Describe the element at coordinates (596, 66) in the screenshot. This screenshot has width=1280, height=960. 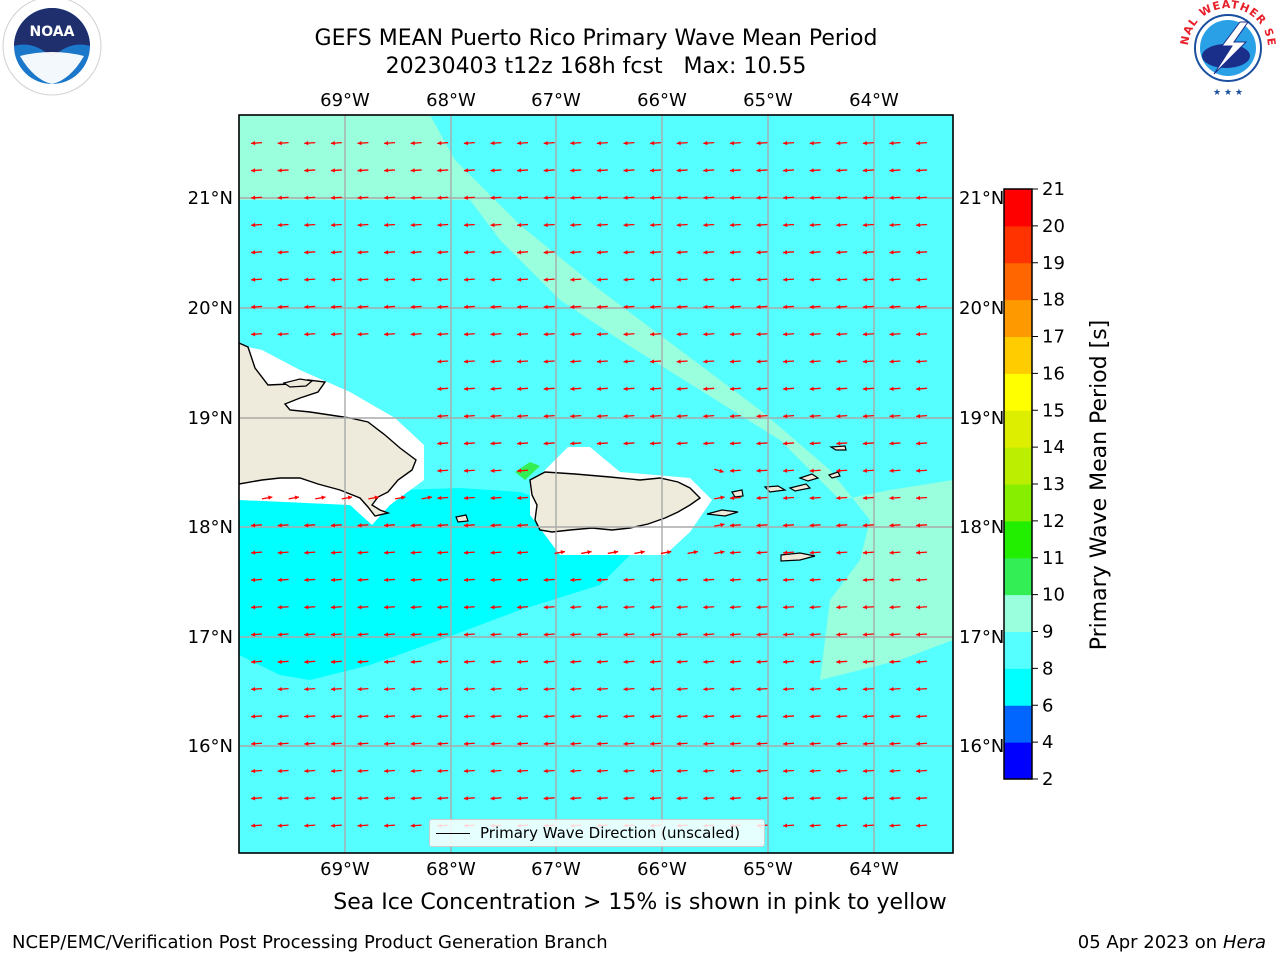
I see `chart-subtitle: 20230403 t12z 168h fcst Max: 10.55` at that location.